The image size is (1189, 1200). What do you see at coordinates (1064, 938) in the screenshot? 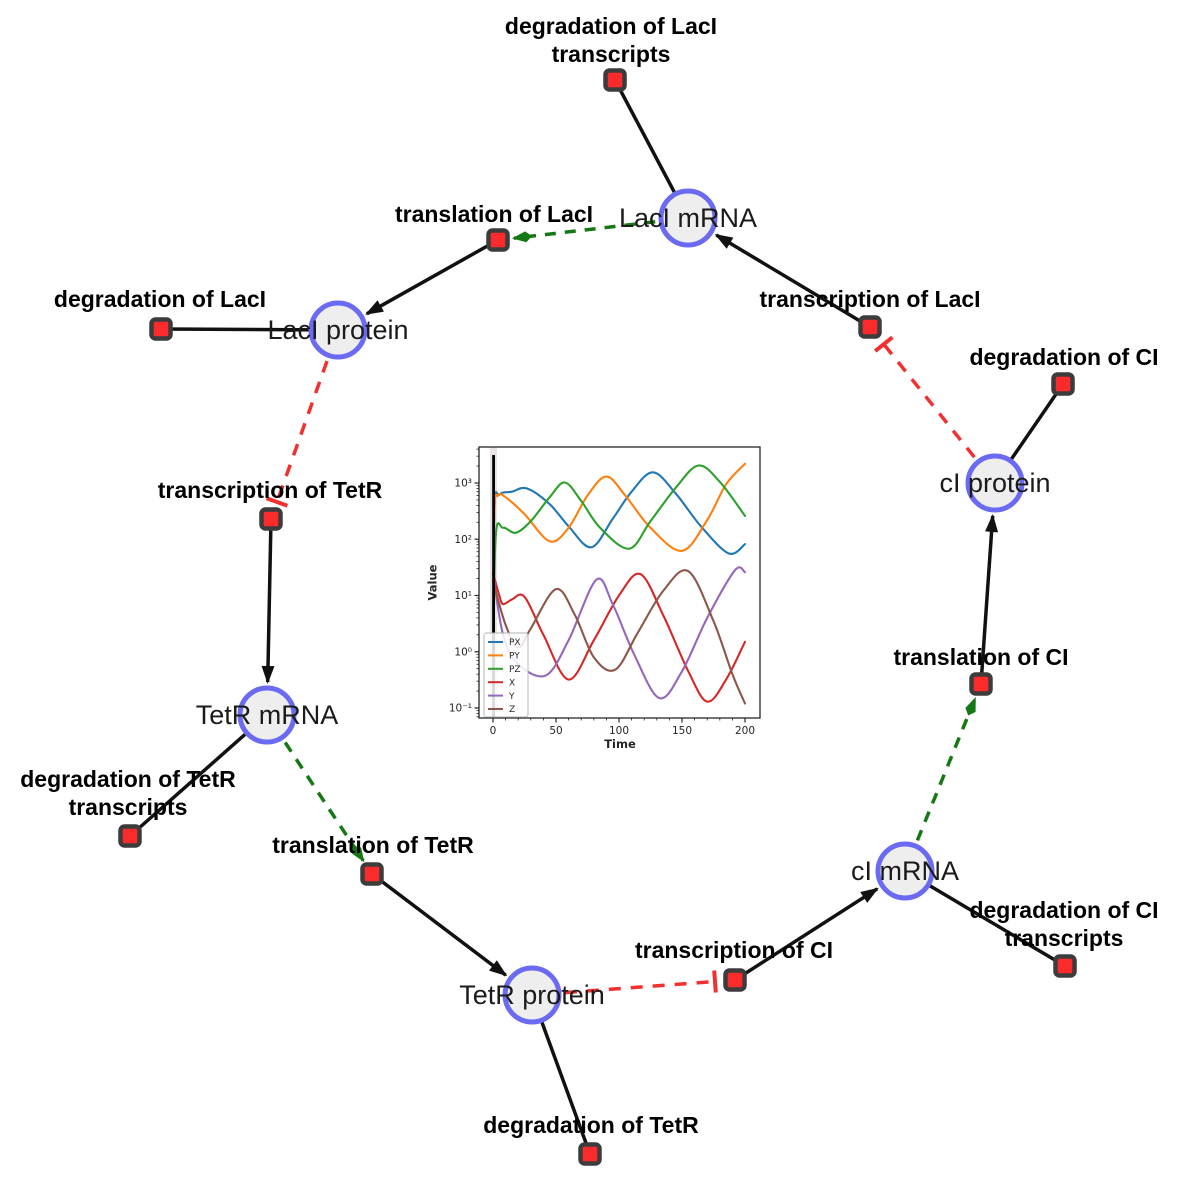
I see `reaction-label-degradation-ci-transcripts-line2: transcripts` at bounding box center [1064, 938].